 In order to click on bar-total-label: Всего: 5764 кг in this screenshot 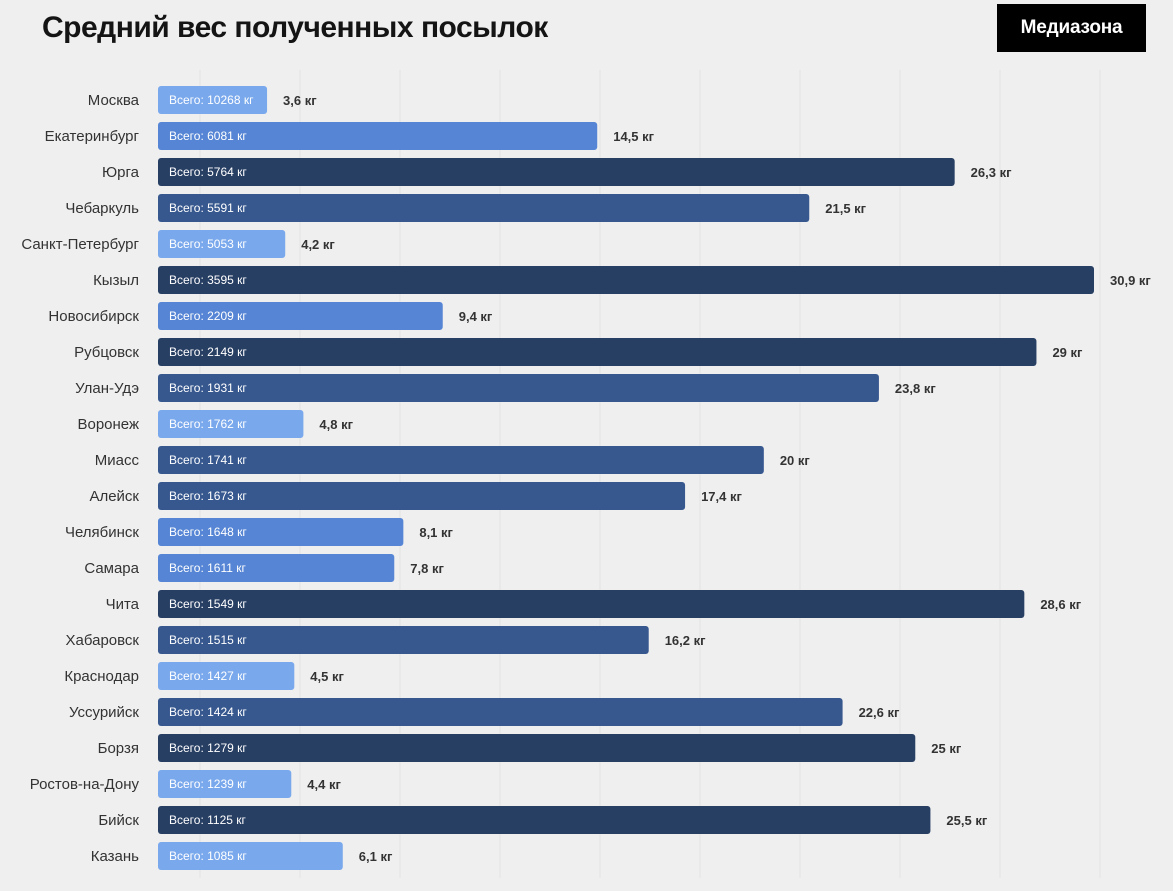, I will do `click(208, 172)`.